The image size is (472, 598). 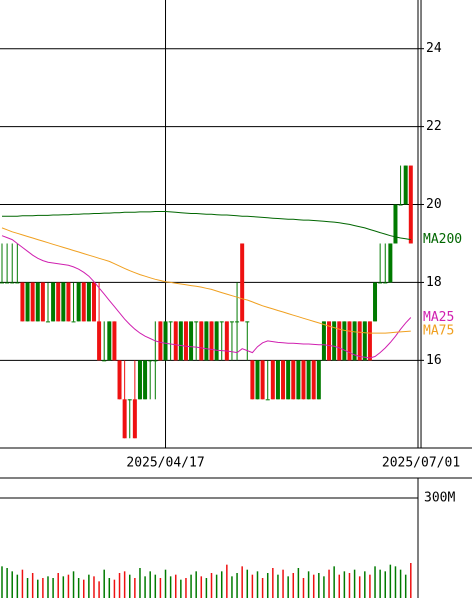 What do you see at coordinates (438, 331) in the screenshot?
I see `series-label: MA75` at bounding box center [438, 331].